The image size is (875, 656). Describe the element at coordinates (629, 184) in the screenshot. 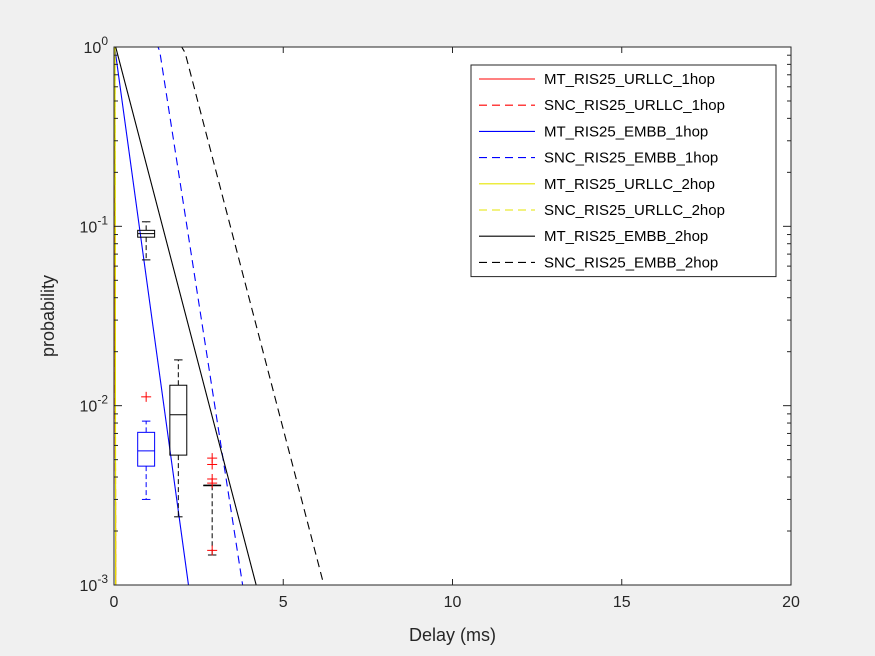

I see `legend-label-4: MT_RIS25_URLLC_2hop` at that location.